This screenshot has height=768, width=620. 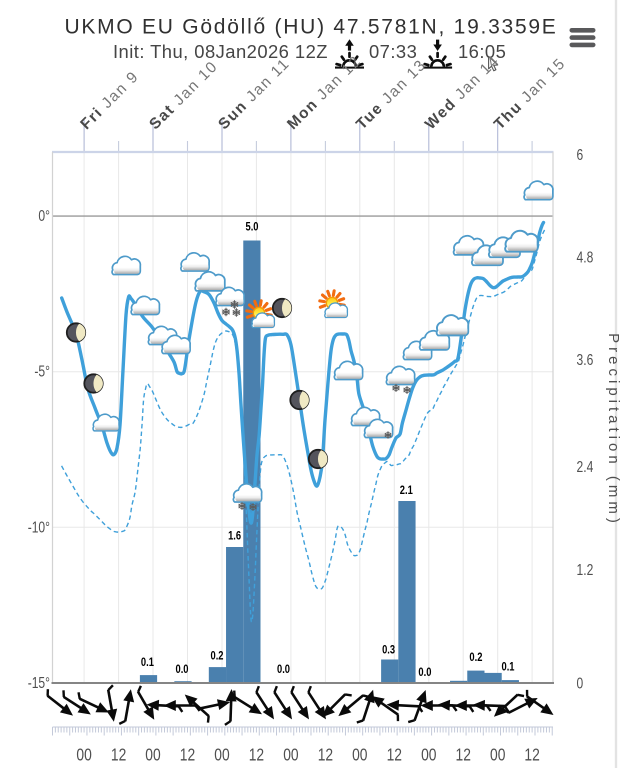 What do you see at coordinates (252, 226) in the screenshot?
I see `svg-text: 5.0` at bounding box center [252, 226].